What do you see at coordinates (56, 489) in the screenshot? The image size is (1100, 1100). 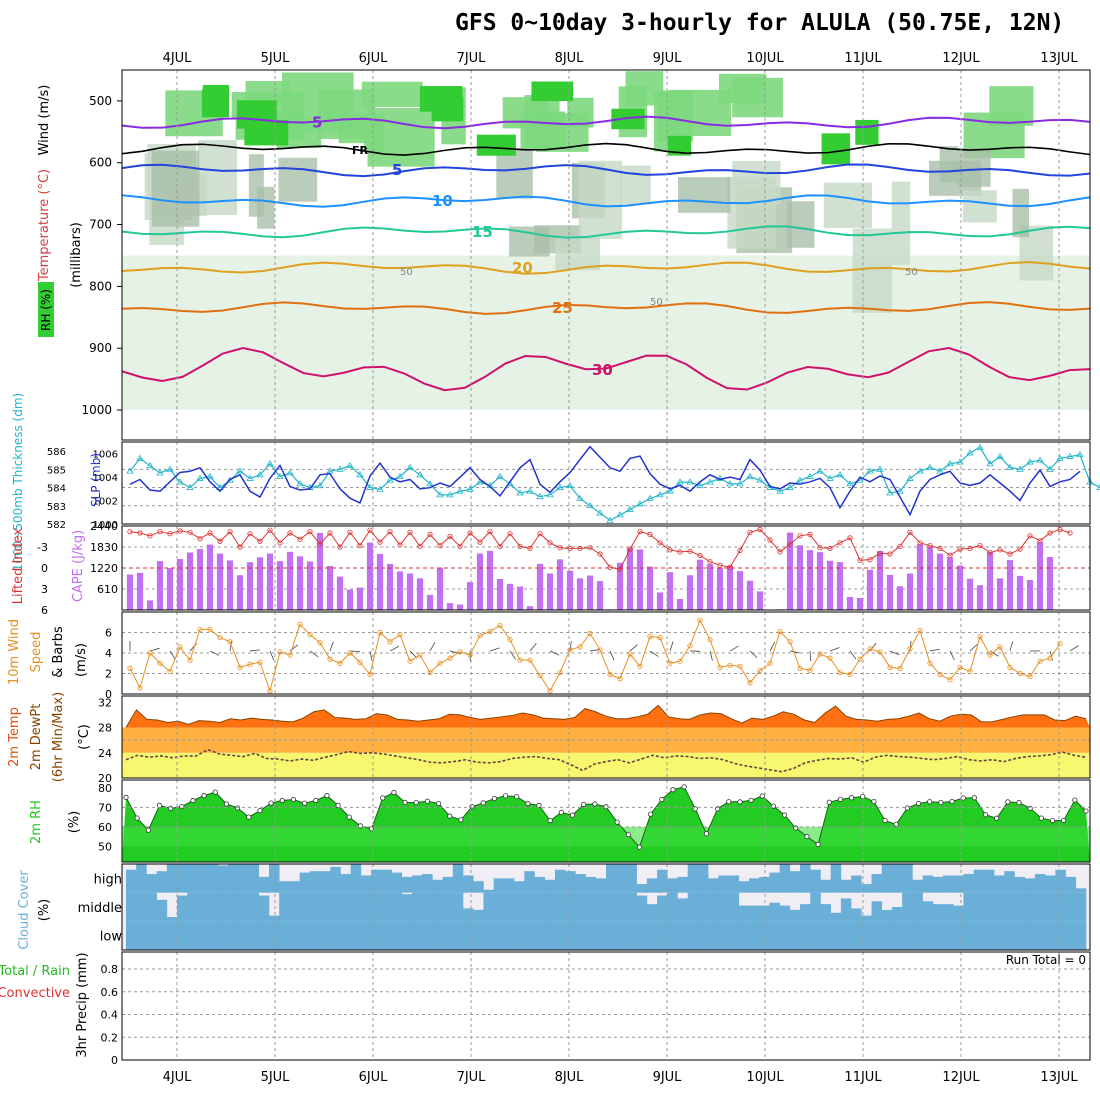 I see `y-tick-label-thickness: 584` at bounding box center [56, 489].